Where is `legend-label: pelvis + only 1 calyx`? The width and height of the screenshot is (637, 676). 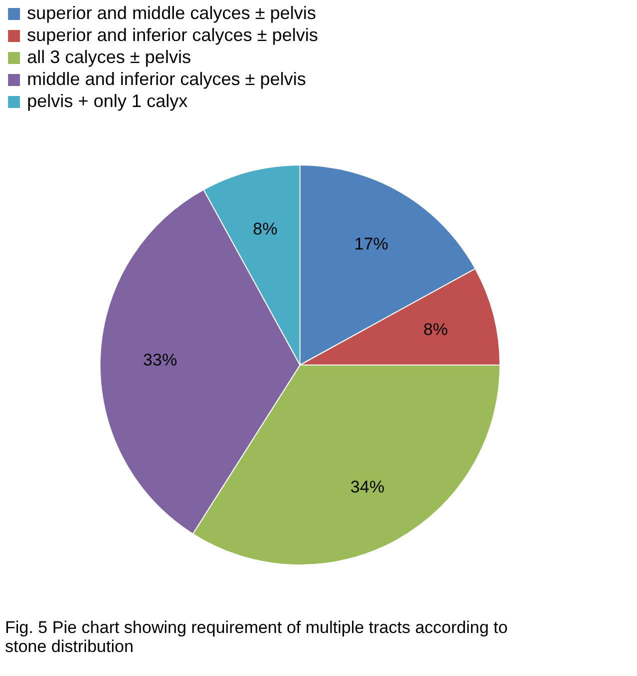
legend-label: pelvis + only 1 calyx is located at coordinates (107, 101).